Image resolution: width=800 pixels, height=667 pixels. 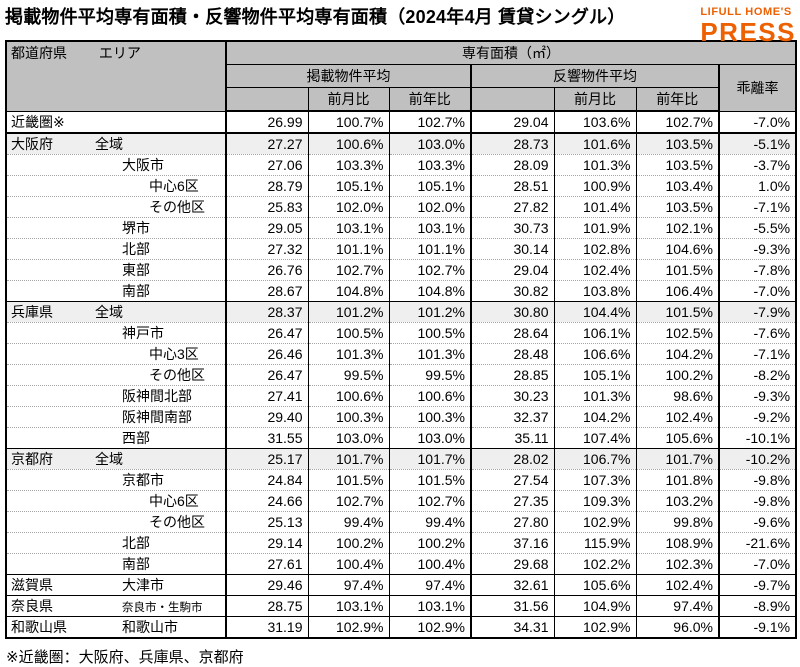 What do you see at coordinates (748, 26) in the screenshot?
I see `lifull-homes-press-logo: LIFULL HOME'S PRESS` at bounding box center [748, 26].